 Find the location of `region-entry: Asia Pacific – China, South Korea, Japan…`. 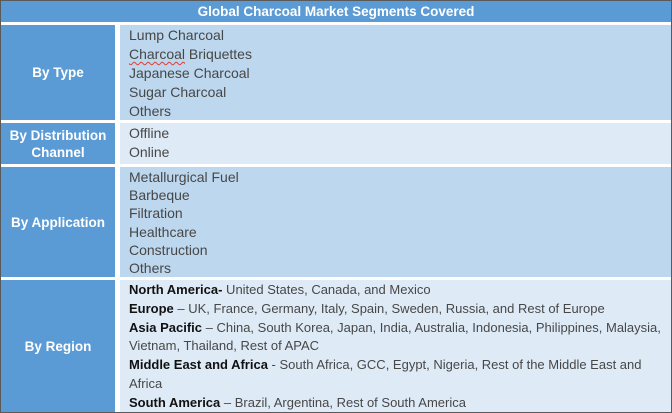

region-entry: Asia Pacific – China, South Korea, Japan… is located at coordinates (397, 338).